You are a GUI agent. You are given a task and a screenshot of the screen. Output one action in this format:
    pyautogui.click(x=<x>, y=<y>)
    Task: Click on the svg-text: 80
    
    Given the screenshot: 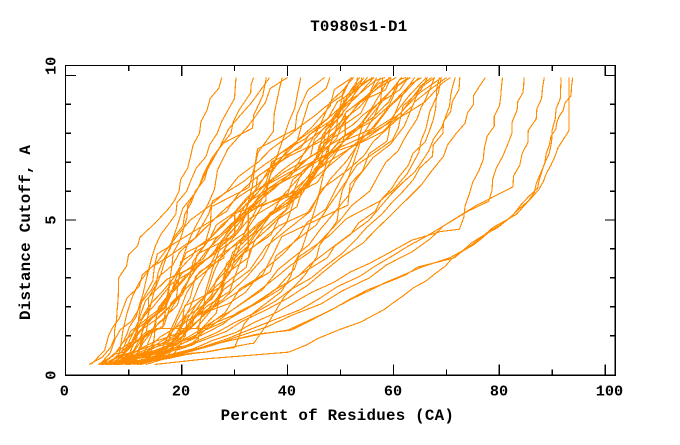 What is the action you would take?
    pyautogui.click(x=499, y=391)
    